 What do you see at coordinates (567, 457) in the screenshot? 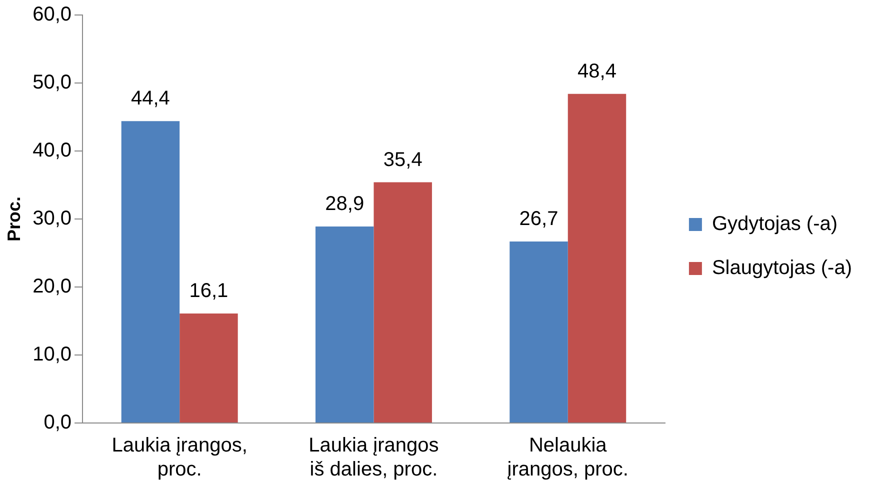
I see `x-tick-label: Nelaukia įrangos, proc.` at bounding box center [567, 457].